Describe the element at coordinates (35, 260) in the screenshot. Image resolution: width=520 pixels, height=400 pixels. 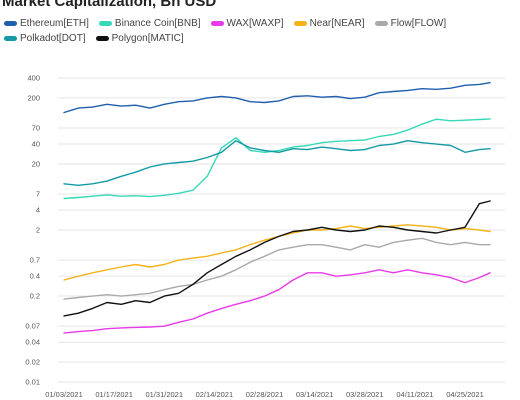
I see `y-tick-label: 0.7` at that location.